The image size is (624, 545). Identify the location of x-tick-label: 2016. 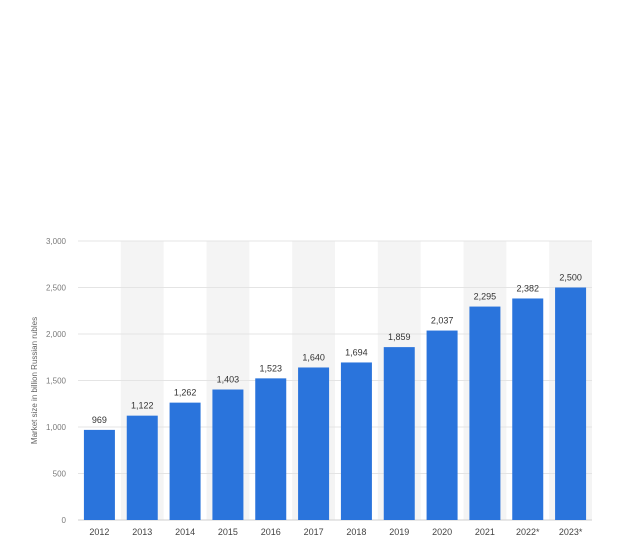
(271, 532).